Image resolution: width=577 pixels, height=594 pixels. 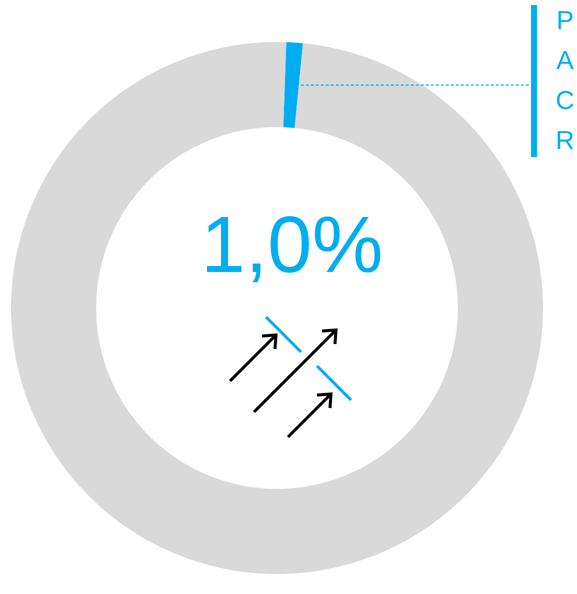 What do you see at coordinates (292, 245) in the screenshot?
I see `text: 1,0%` at bounding box center [292, 245].